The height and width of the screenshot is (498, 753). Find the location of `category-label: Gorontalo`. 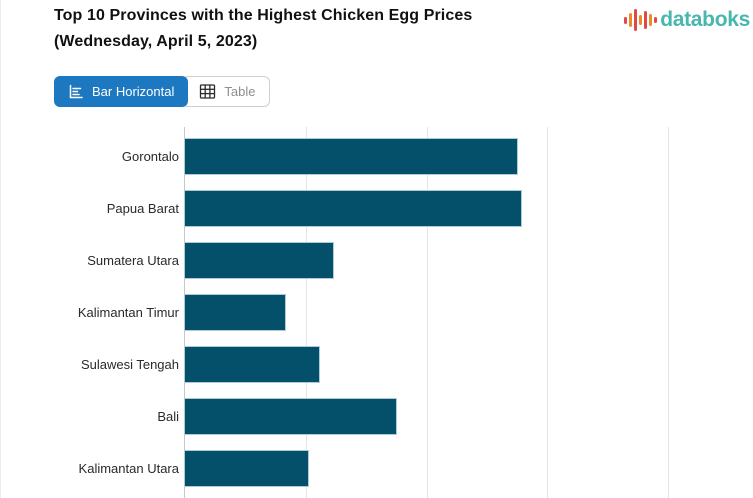

category-label: Gorontalo is located at coordinates (150, 156).